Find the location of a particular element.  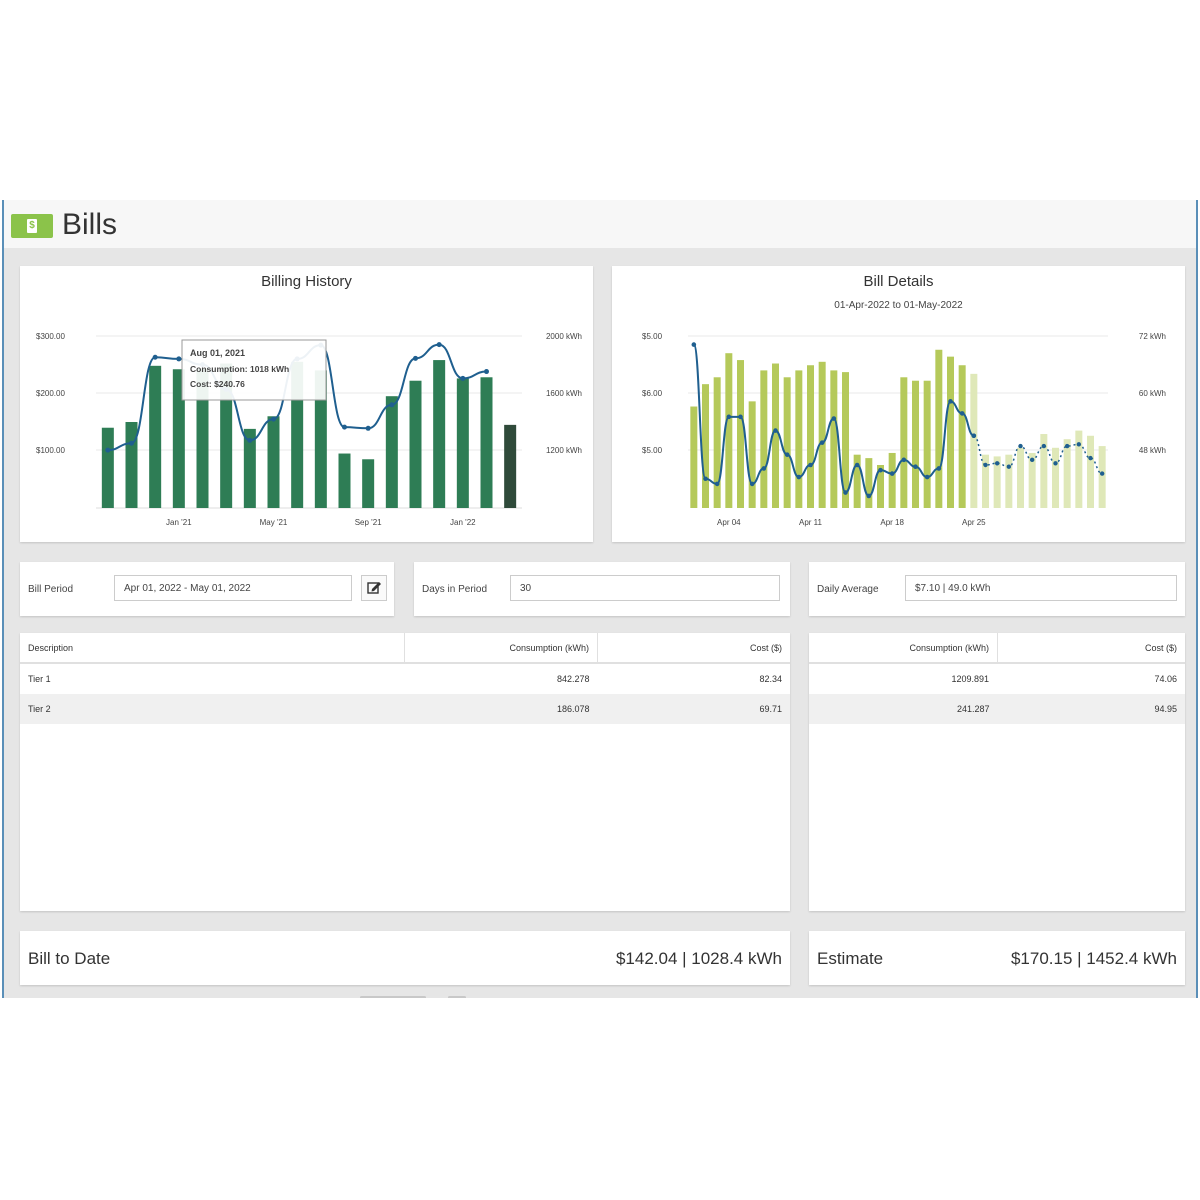

cell-consumption: 186.078 is located at coordinates (501, 709).